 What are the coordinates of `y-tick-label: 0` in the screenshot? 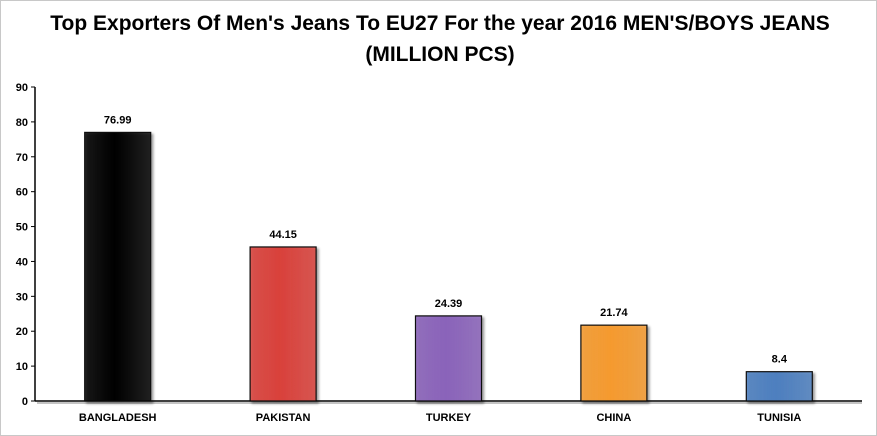 It's located at (25, 402).